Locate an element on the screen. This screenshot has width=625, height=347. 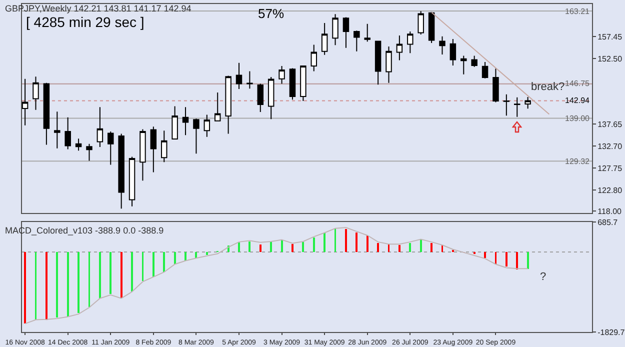
y-tick-label: 152.50 is located at coordinates (610, 59).